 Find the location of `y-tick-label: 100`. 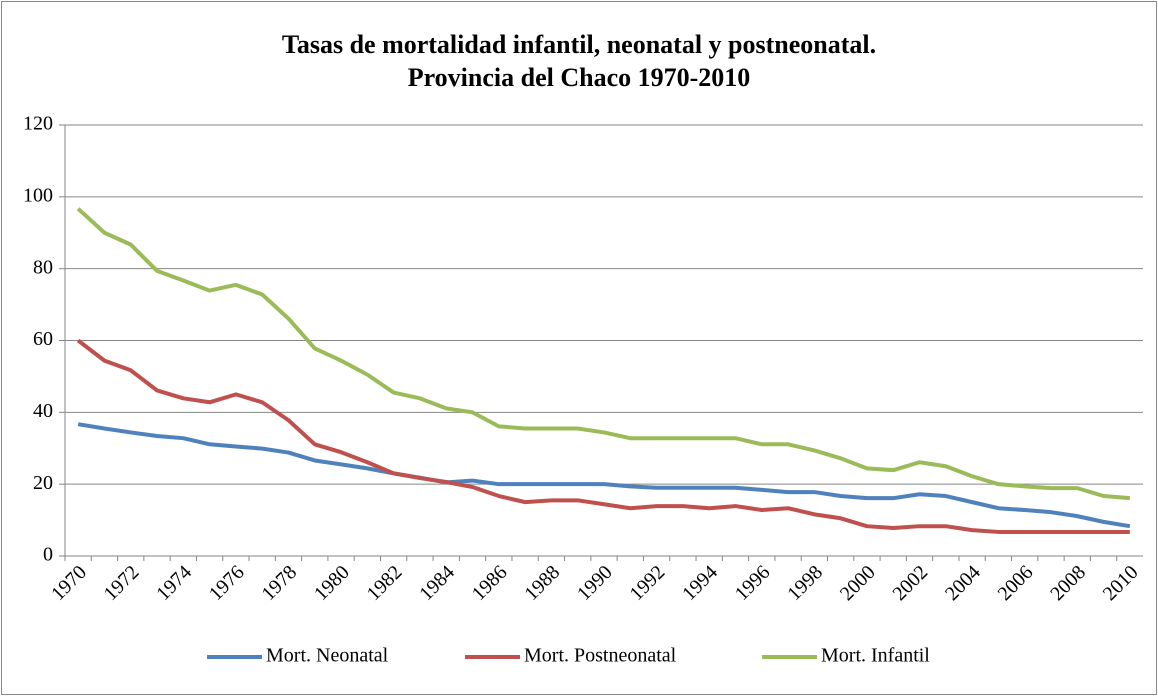

y-tick-label: 100 is located at coordinates (38, 195).